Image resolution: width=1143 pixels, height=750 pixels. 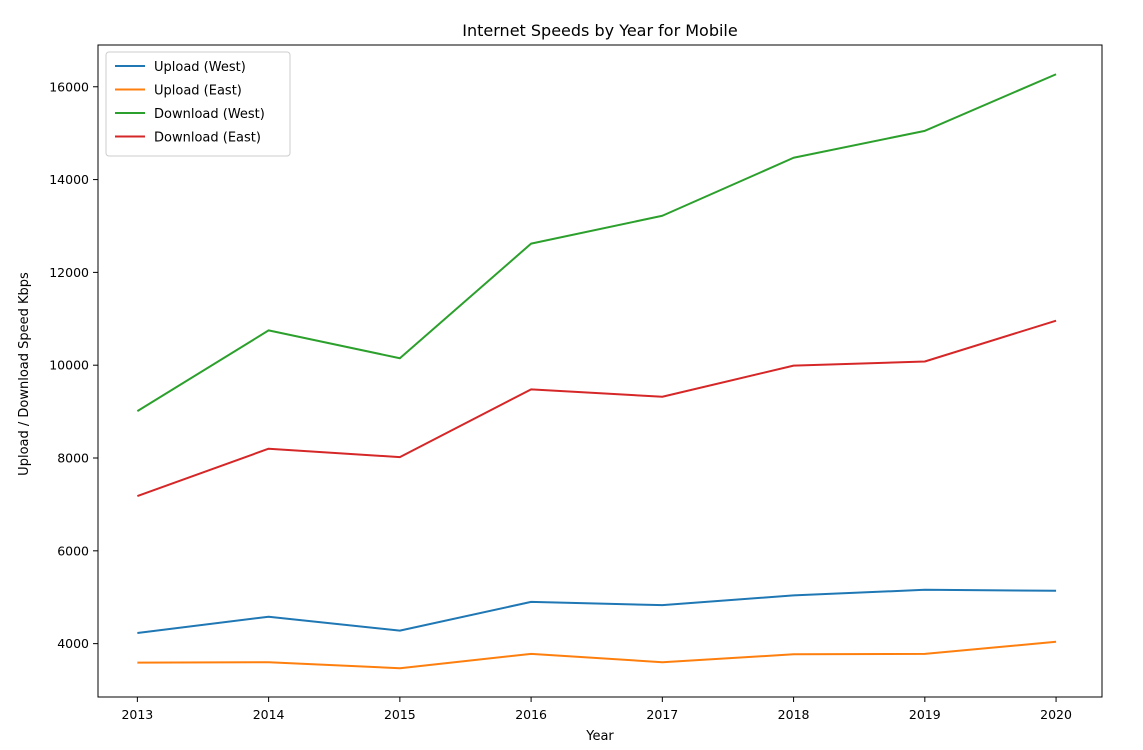 I want to click on x-tick-label: 2013, so click(x=137, y=714).